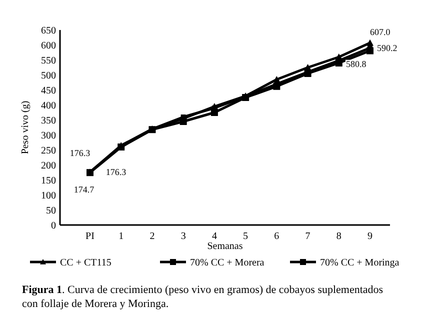 This screenshot has width=430, height=323. Describe the element at coordinates (48, 91) in the screenshot. I see `y-tick-label: 450` at that location.